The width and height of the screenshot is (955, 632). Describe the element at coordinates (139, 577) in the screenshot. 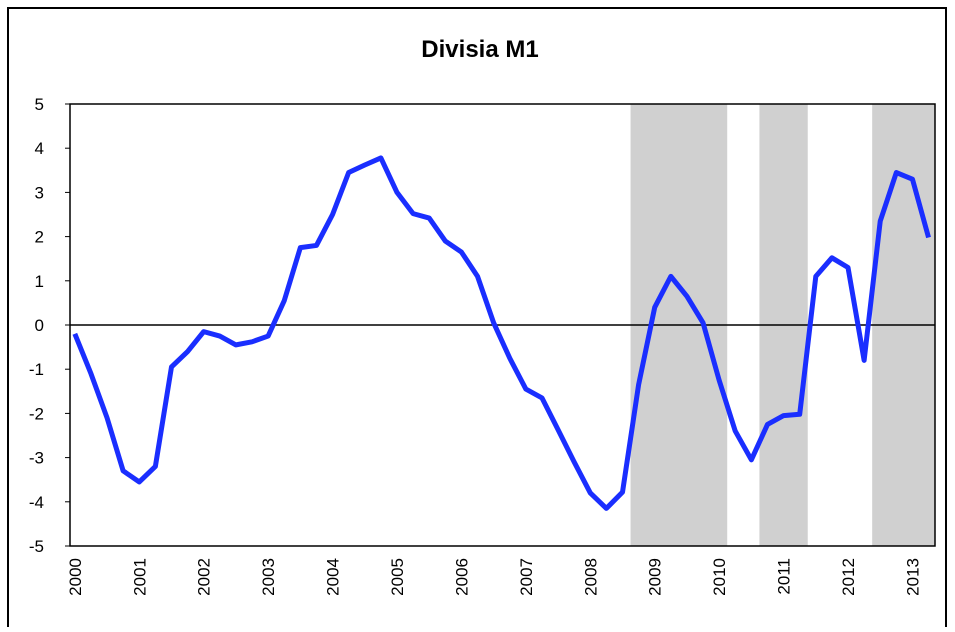

I see `x-tick-label: 2001` at that location.